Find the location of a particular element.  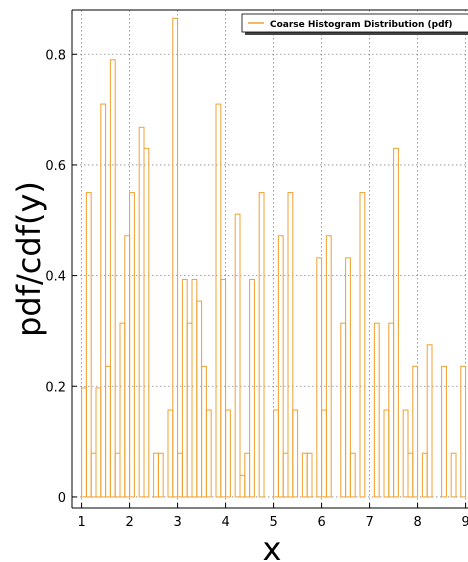

x-tick-label: 7 is located at coordinates (369, 522).